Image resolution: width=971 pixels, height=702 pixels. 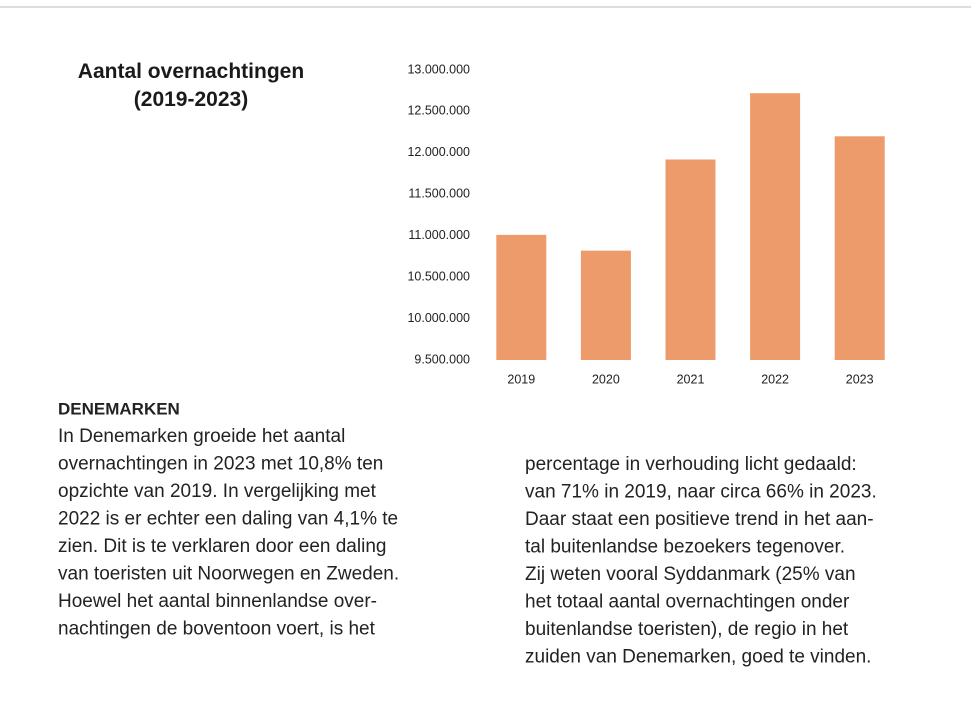 What do you see at coordinates (690, 574) in the screenshot?
I see `body-line: Zij weten vooral Syddanmark (25% van` at bounding box center [690, 574].